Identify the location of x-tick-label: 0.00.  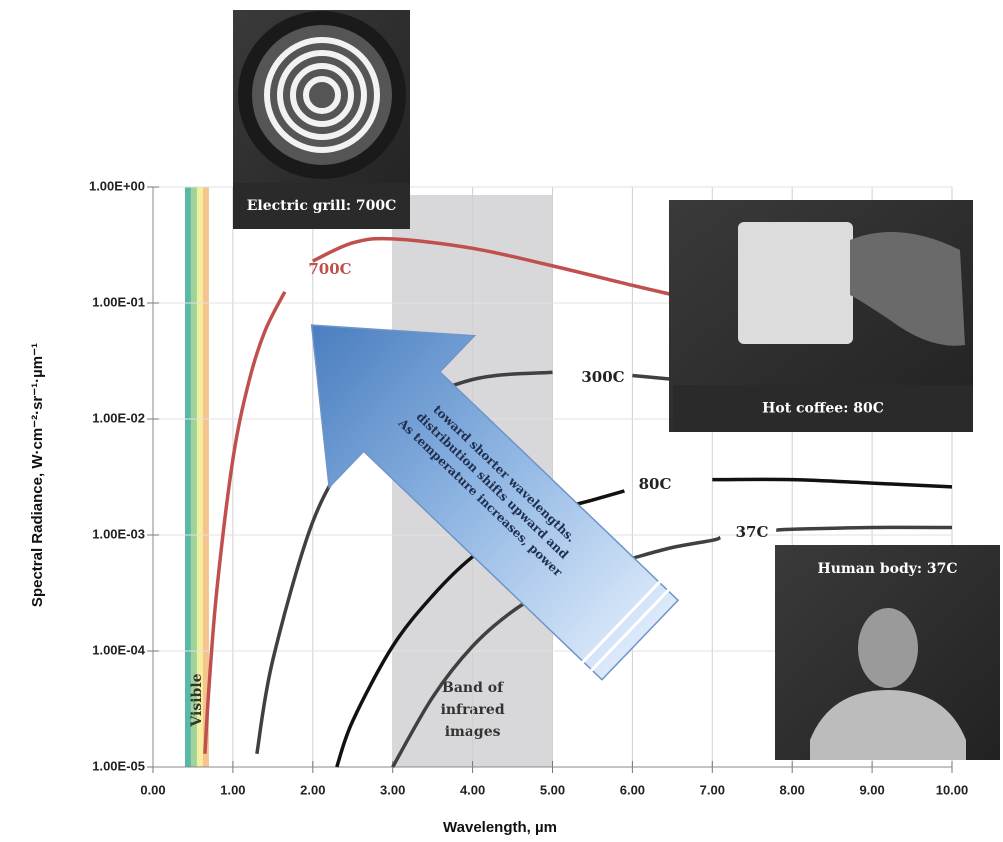
(152, 789).